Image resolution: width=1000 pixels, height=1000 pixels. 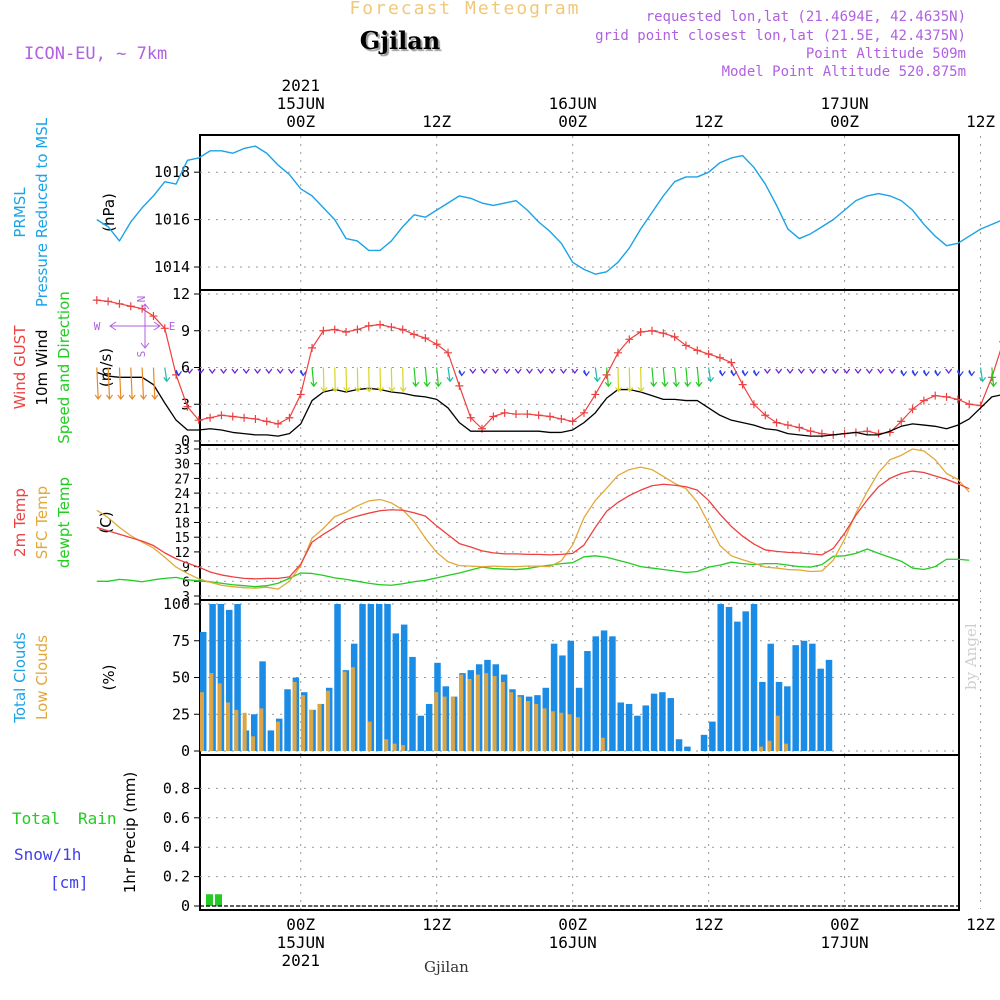 What do you see at coordinates (176, 604) in the screenshot?
I see `y-tick-label: 100` at bounding box center [176, 604].